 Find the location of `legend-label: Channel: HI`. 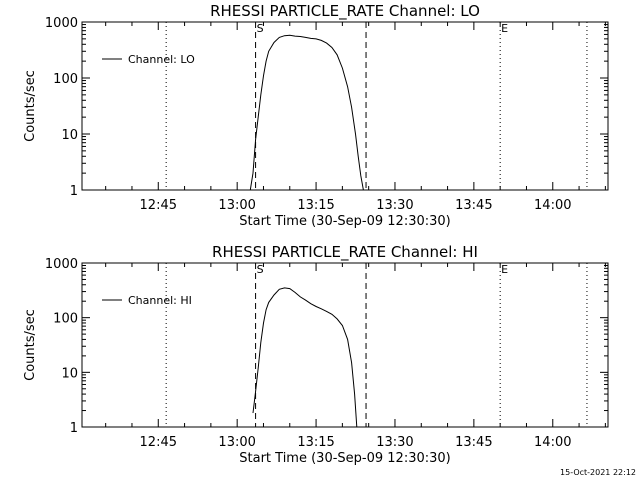

legend-label: Channel: HI is located at coordinates (160, 300).